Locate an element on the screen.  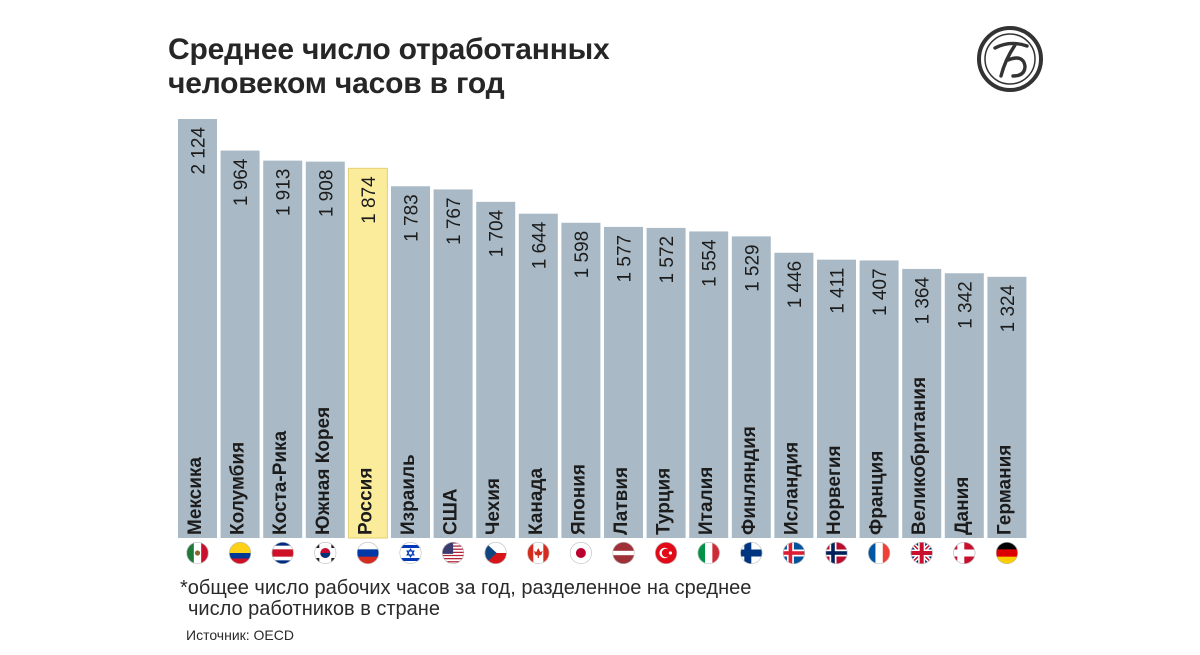
south-korea-flag-icon is located at coordinates (325, 552).